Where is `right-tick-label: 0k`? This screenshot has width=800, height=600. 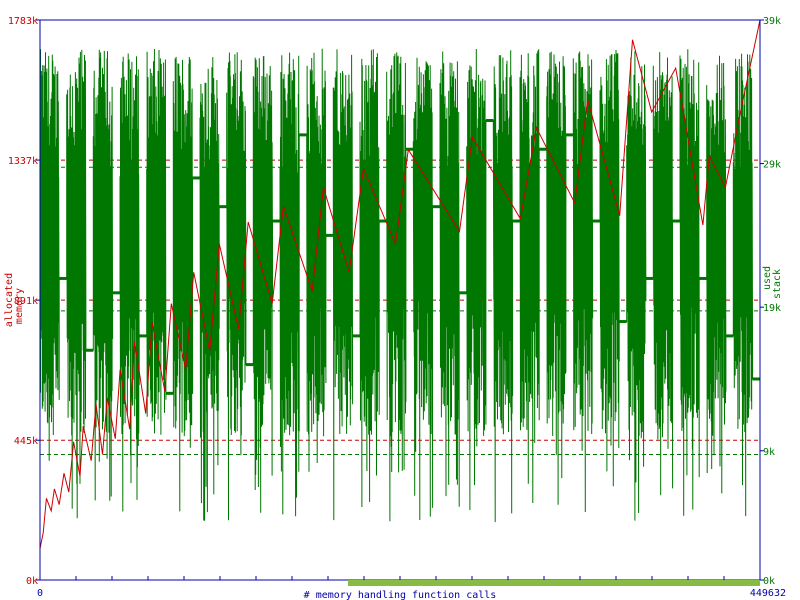 right-tick-label: 0k is located at coordinates (769, 581).